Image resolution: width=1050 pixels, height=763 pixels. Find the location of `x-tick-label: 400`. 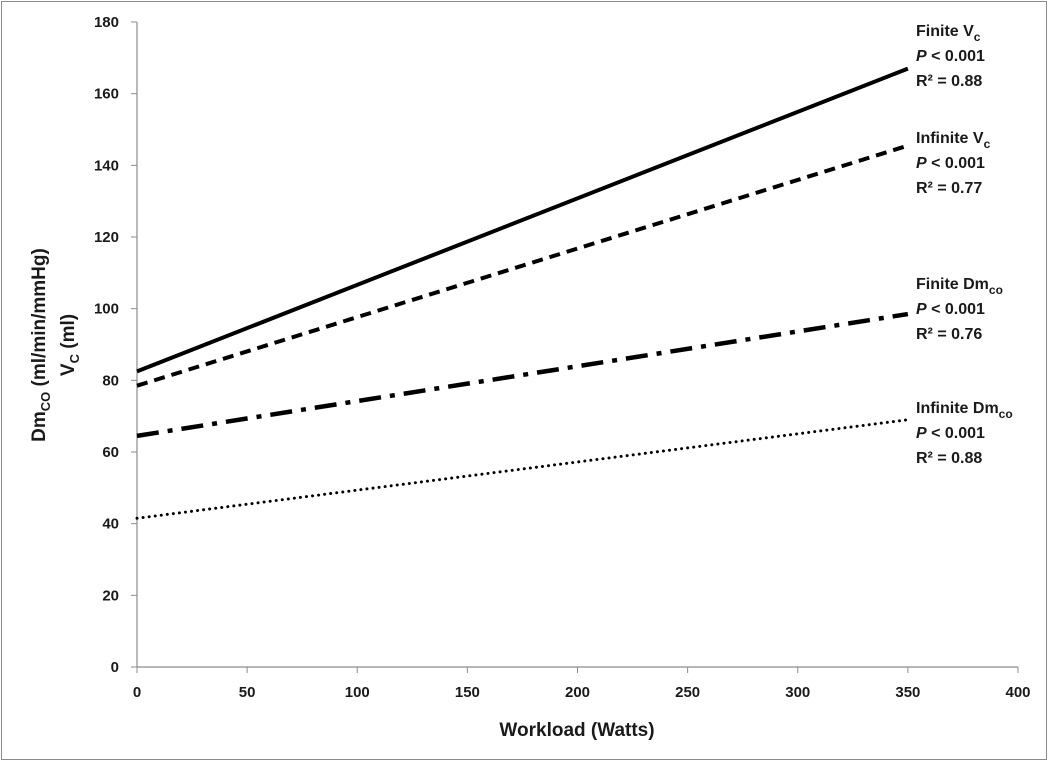

x-tick-label: 400 is located at coordinates (1017, 692).